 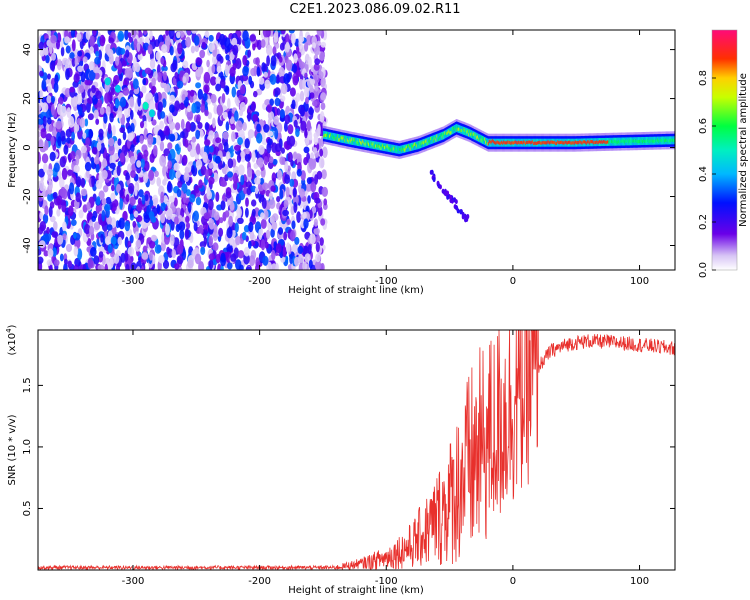 What do you see at coordinates (27, 447) in the screenshot?
I see `y-tick-label: 1.0` at bounding box center [27, 447].